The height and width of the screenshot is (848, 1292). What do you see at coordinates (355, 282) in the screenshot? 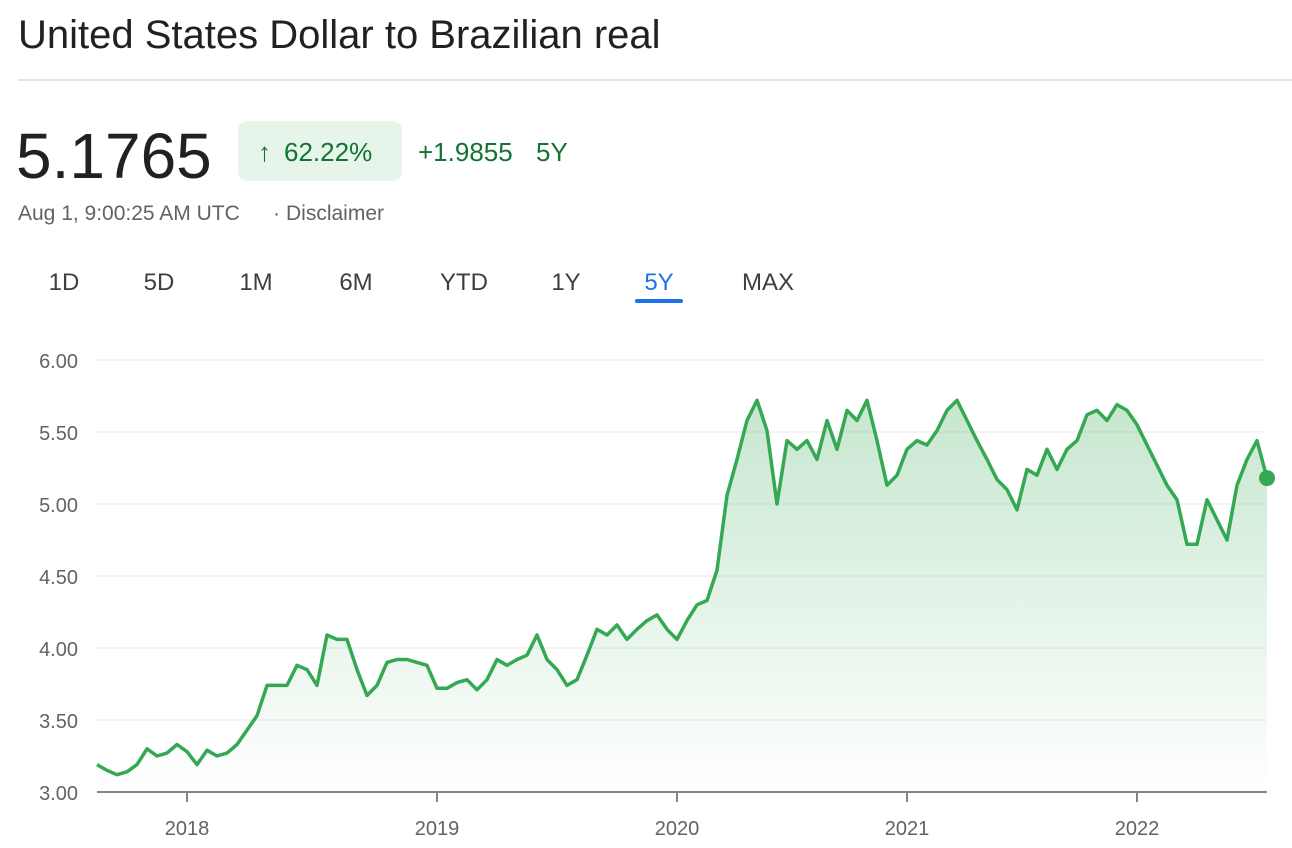
I see `tab: 6M` at bounding box center [355, 282].